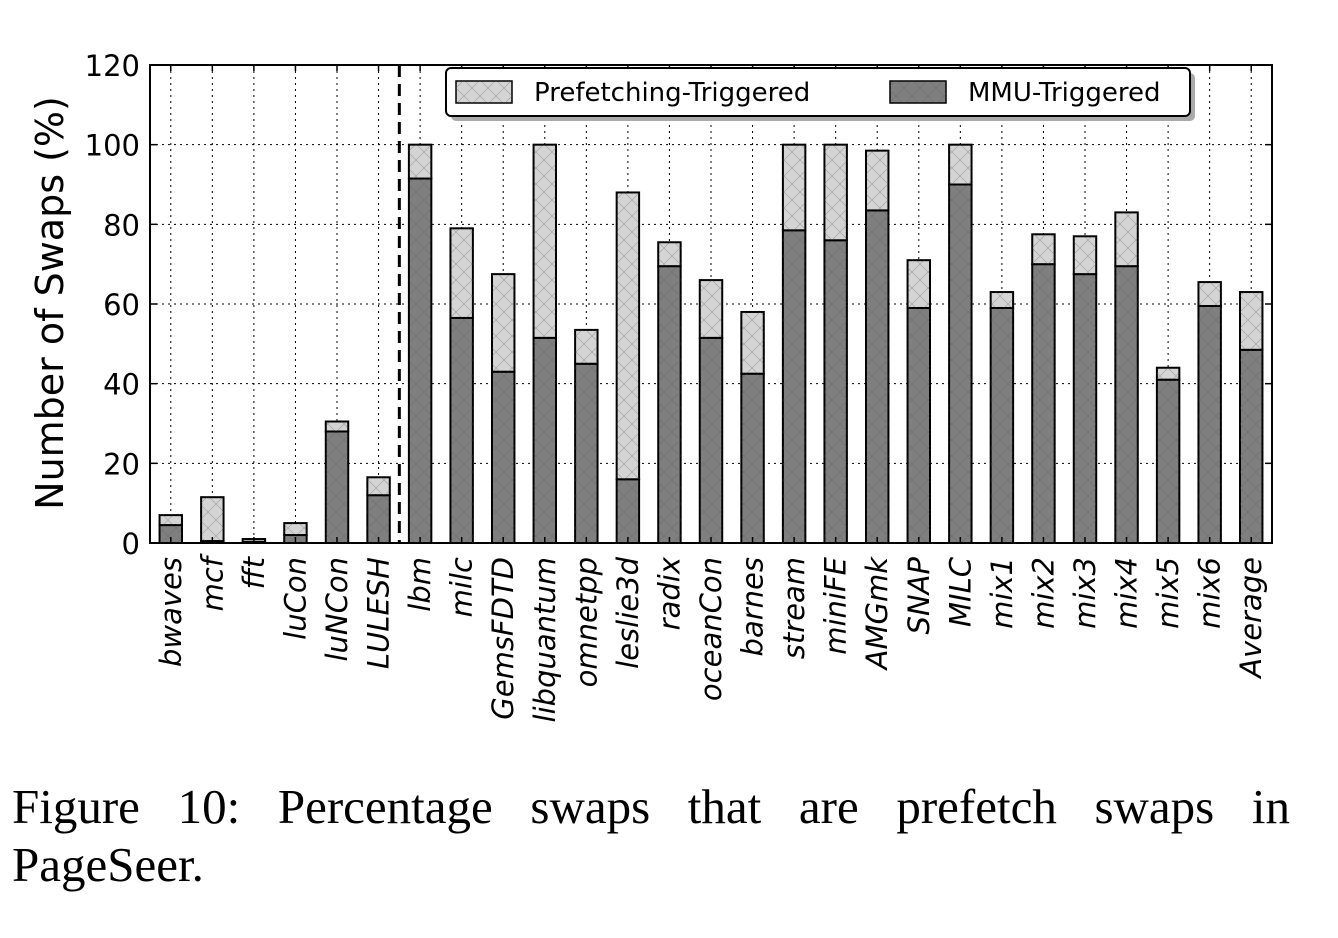 This screenshot has height=938, width=1338. I want to click on legend-label: MMU-Triggered, so click(1064, 93).